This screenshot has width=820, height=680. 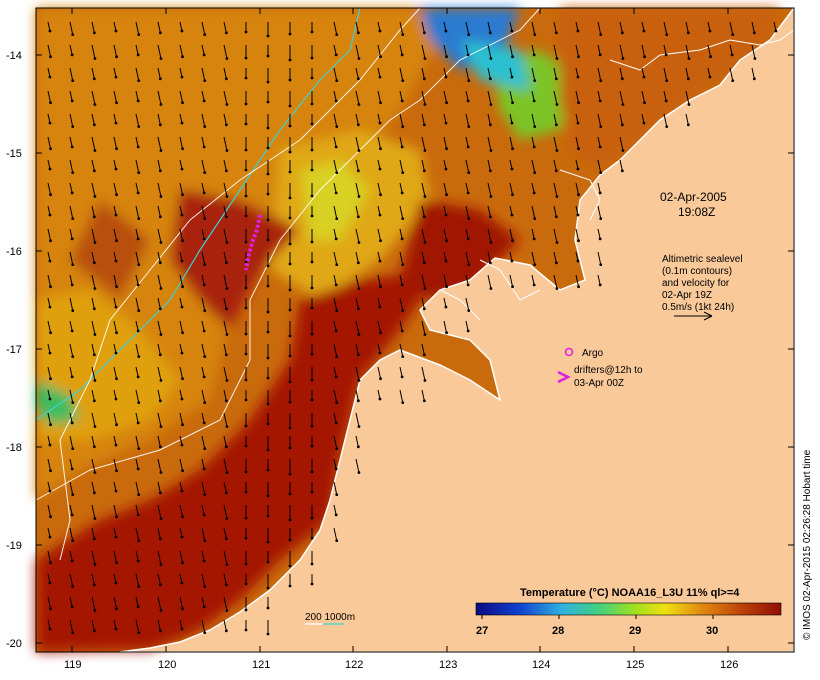 I want to click on altimetry-line: and velocity for, so click(x=696, y=283).